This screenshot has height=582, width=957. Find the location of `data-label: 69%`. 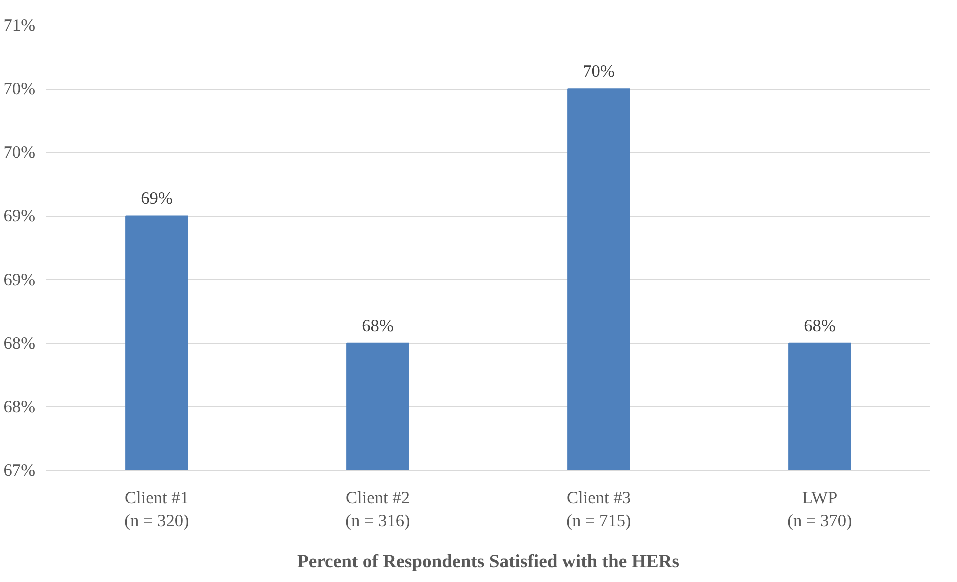

data-label: 69% is located at coordinates (157, 198).